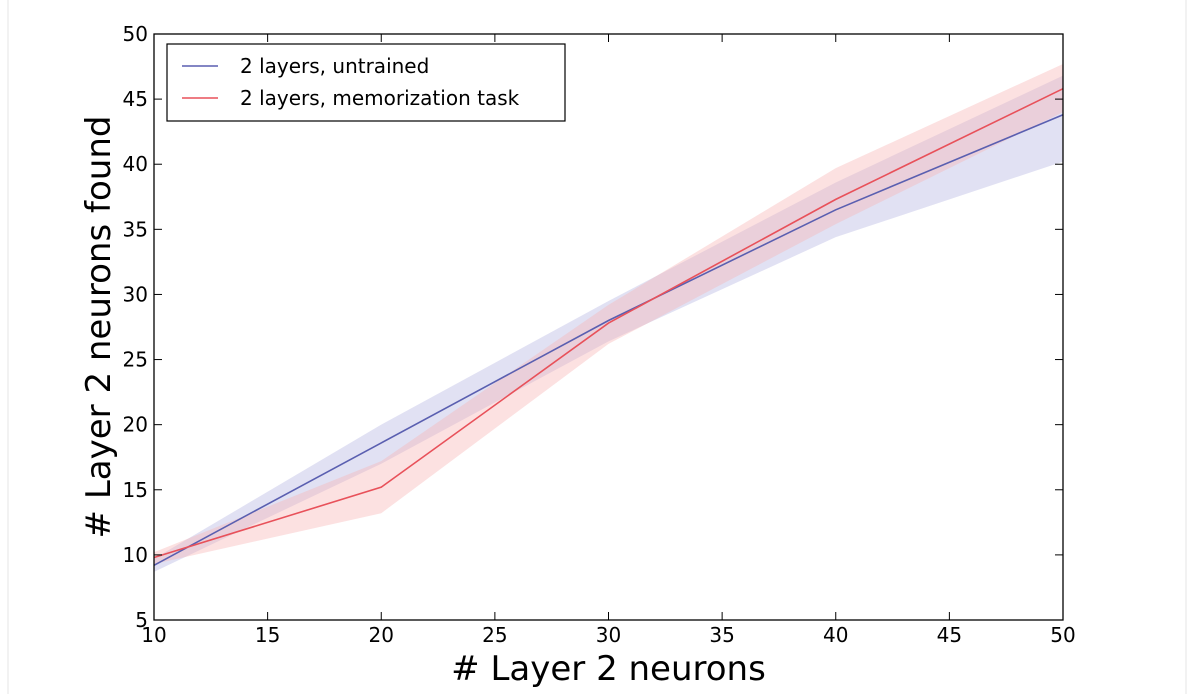 The image size is (1194, 694). What do you see at coordinates (380, 98) in the screenshot?
I see `legend-label-memorization: 2 layers, memorization task` at bounding box center [380, 98].